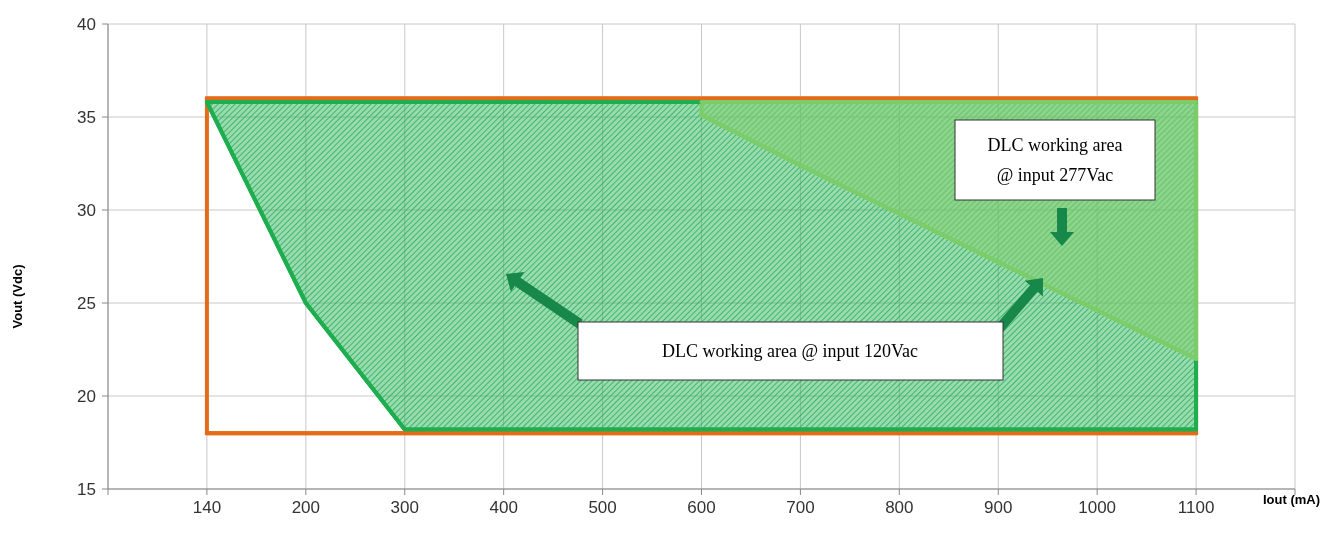  Describe the element at coordinates (1196, 507) in the screenshot. I see `x-tick-label: 1100` at that location.